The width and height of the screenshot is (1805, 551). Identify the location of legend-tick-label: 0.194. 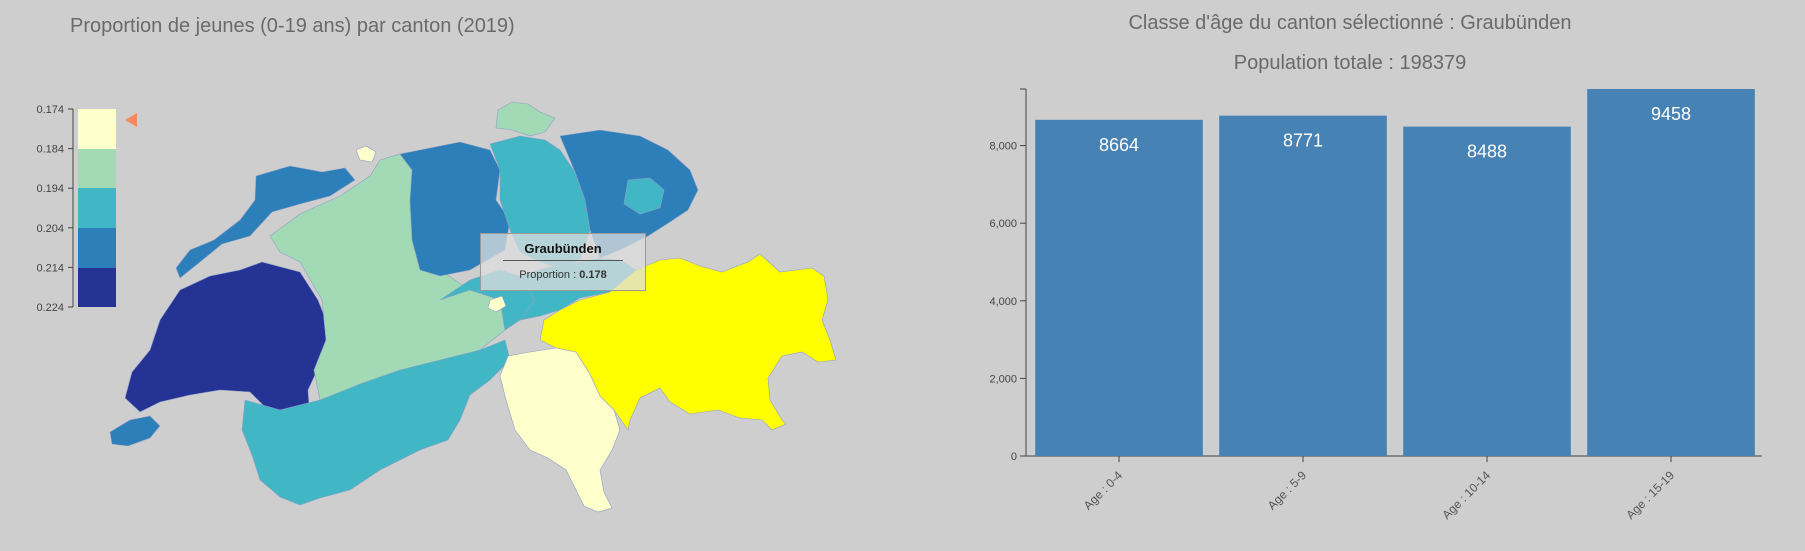
(50, 189).